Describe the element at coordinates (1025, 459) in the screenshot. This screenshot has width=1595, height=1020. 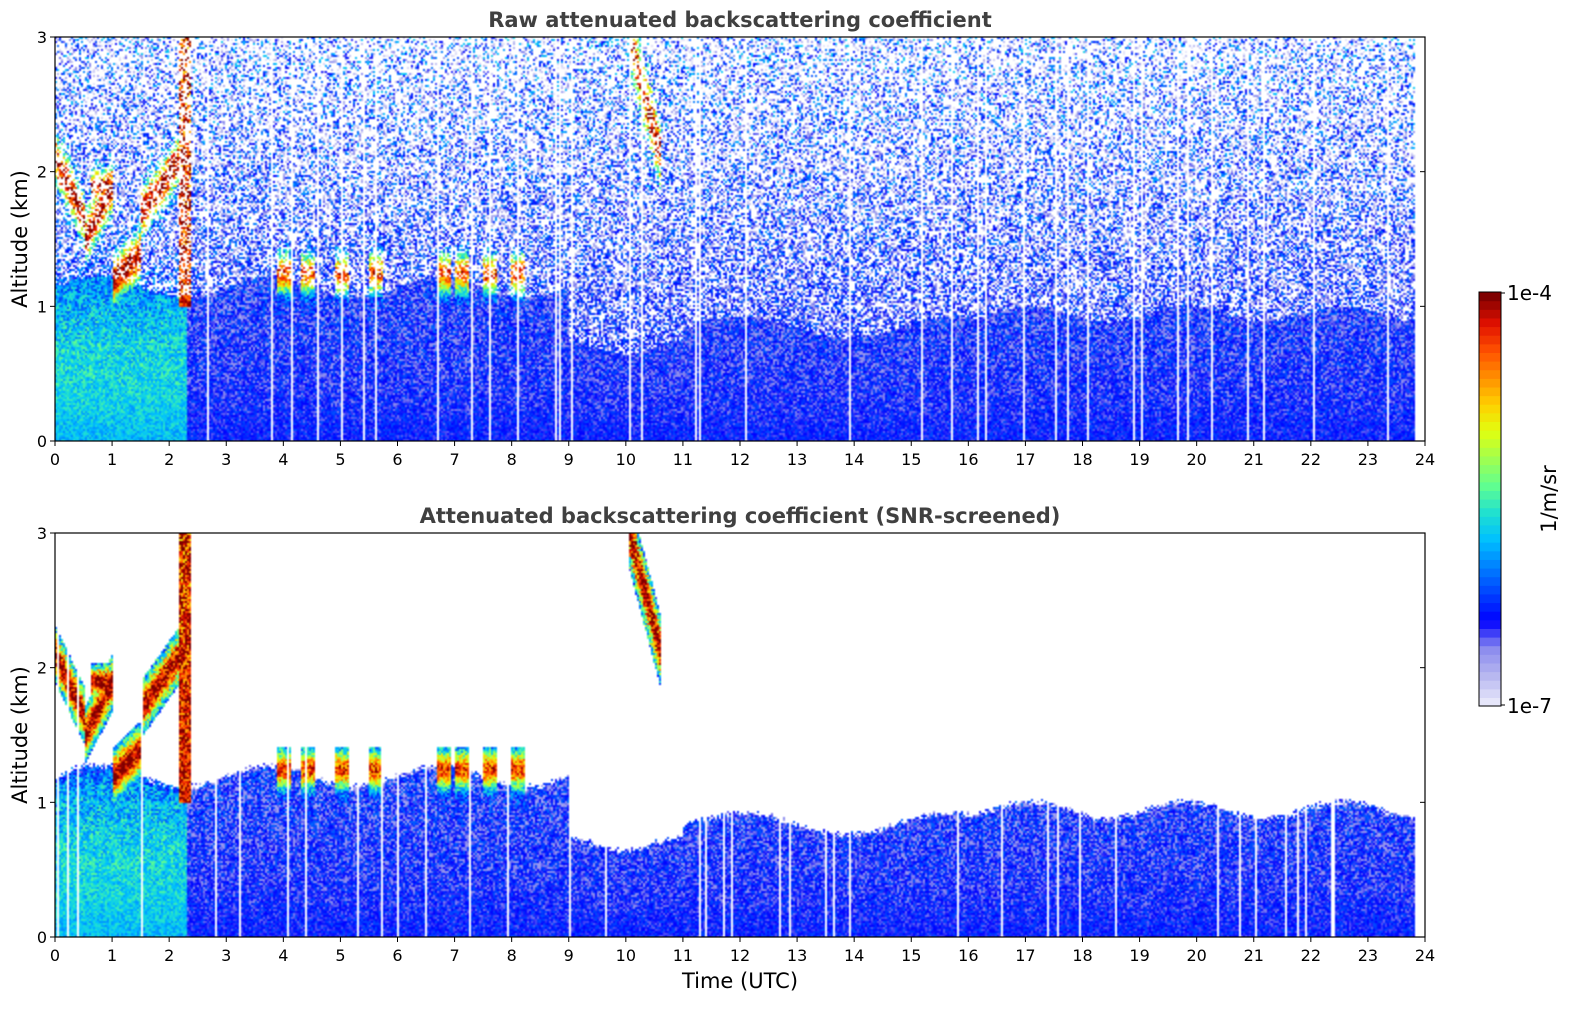
I see `x-tick-label: 17` at that location.